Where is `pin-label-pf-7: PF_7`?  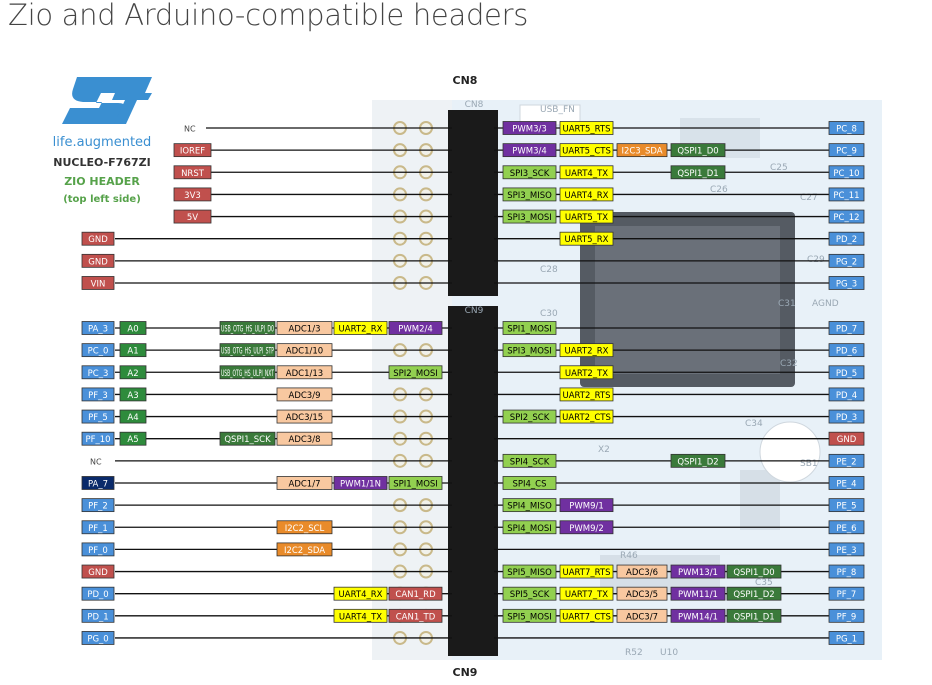 pin-label-pf-7: PF_7 is located at coordinates (847, 595).